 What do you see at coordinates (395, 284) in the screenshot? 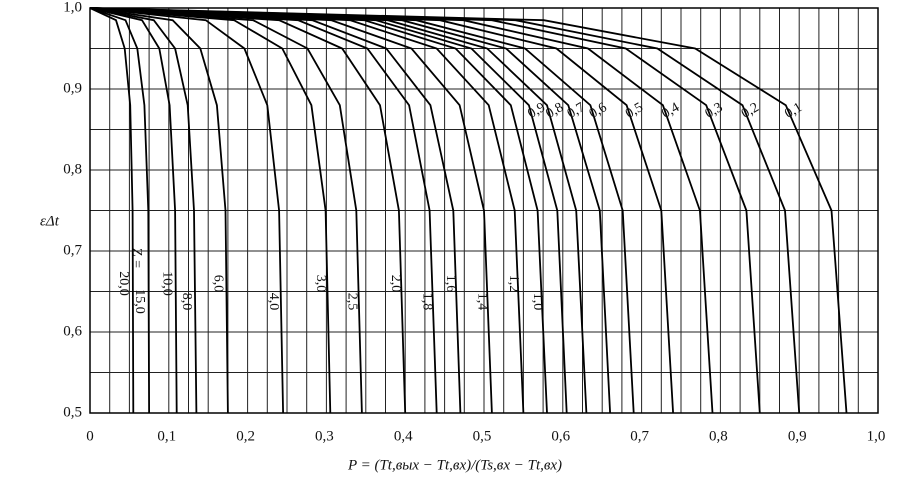
I see `curve-label: 2,0` at bounding box center [395, 284].